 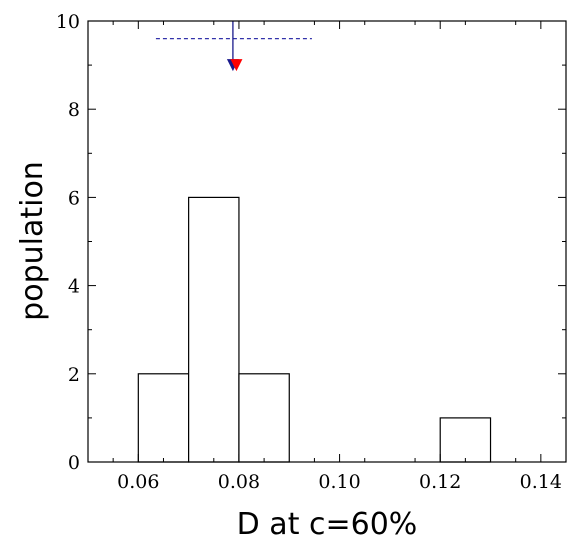 I want to click on y-tick-label: 0, so click(x=74, y=463).